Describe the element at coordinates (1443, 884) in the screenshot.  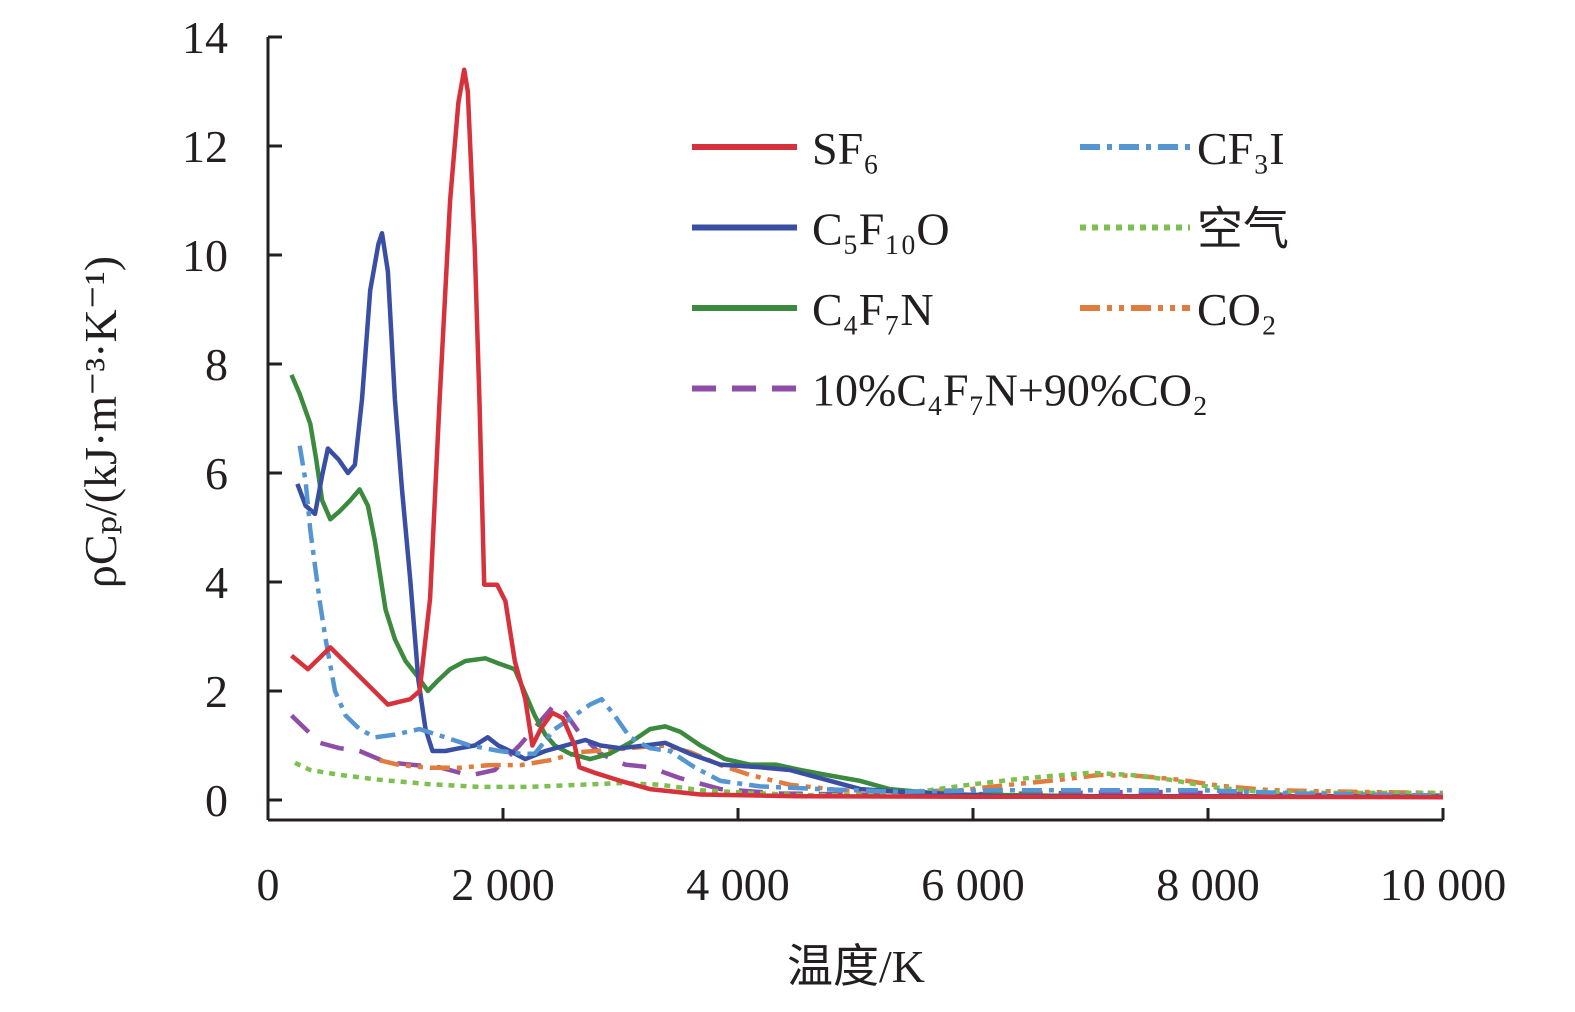
I see `x-tick-label: 10 000` at that location.